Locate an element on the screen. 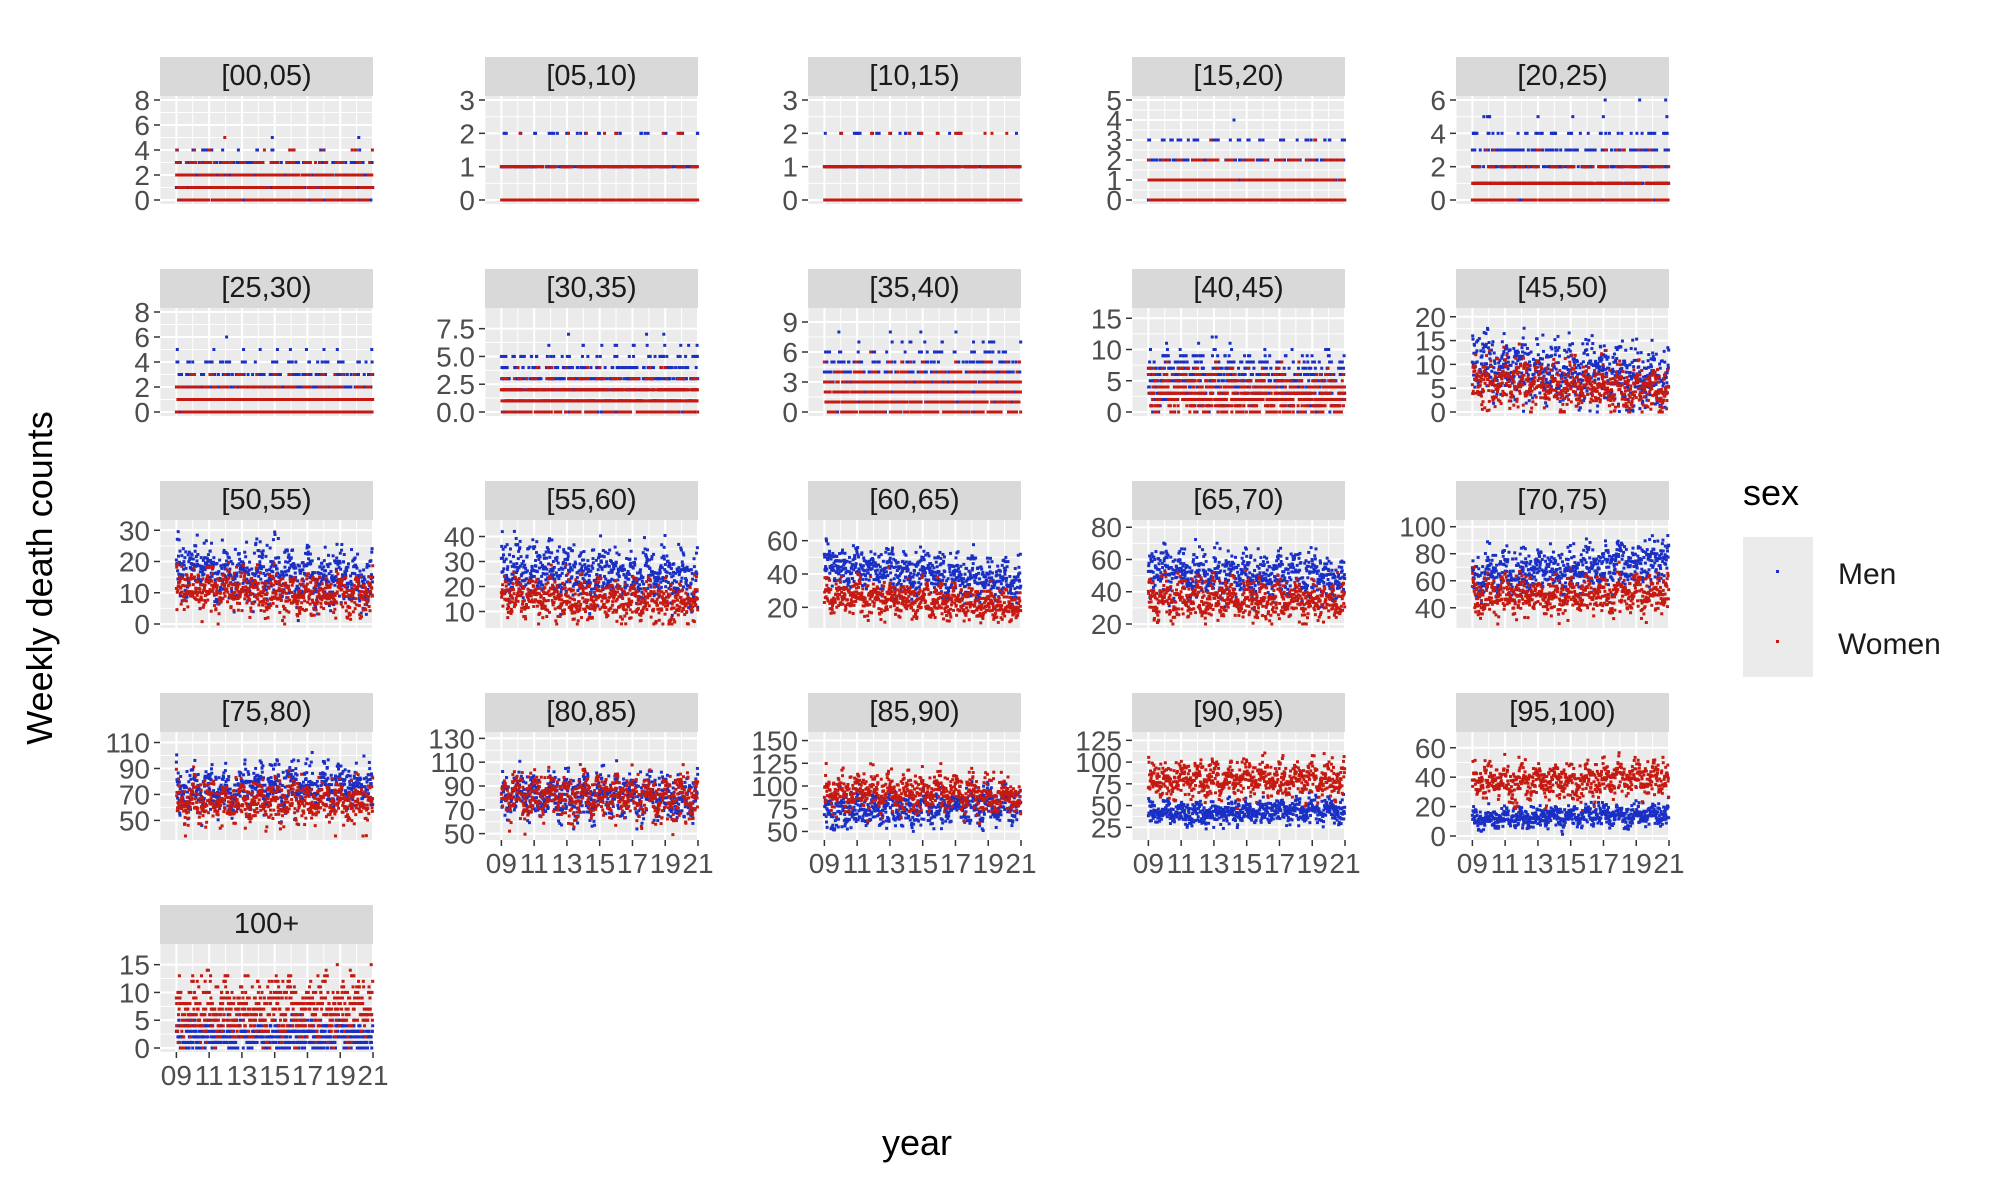 This screenshot has width=2007, height=1181. y-tick-label: 5 is located at coordinates (1114, 100).